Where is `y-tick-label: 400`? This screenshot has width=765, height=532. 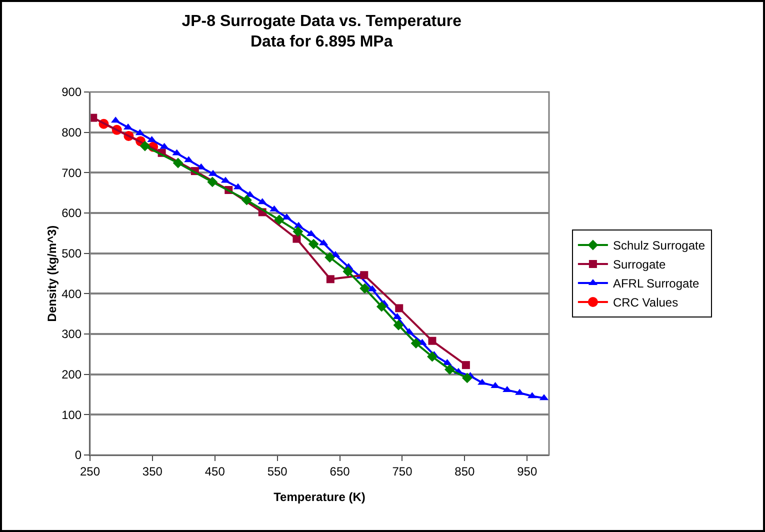 y-tick-label: 400 is located at coordinates (72, 293).